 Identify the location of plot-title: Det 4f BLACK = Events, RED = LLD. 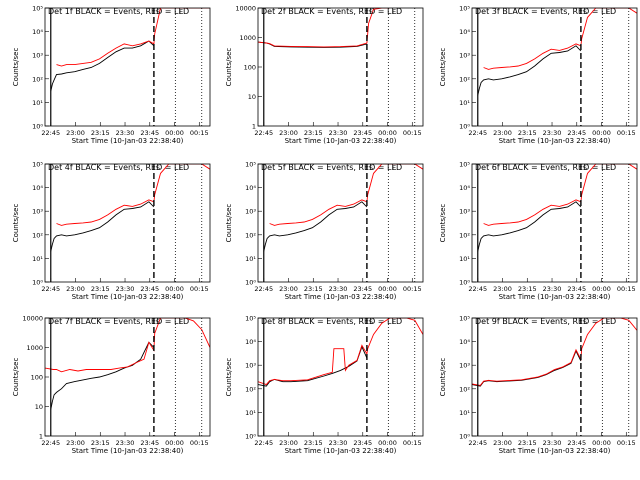
(118, 167).